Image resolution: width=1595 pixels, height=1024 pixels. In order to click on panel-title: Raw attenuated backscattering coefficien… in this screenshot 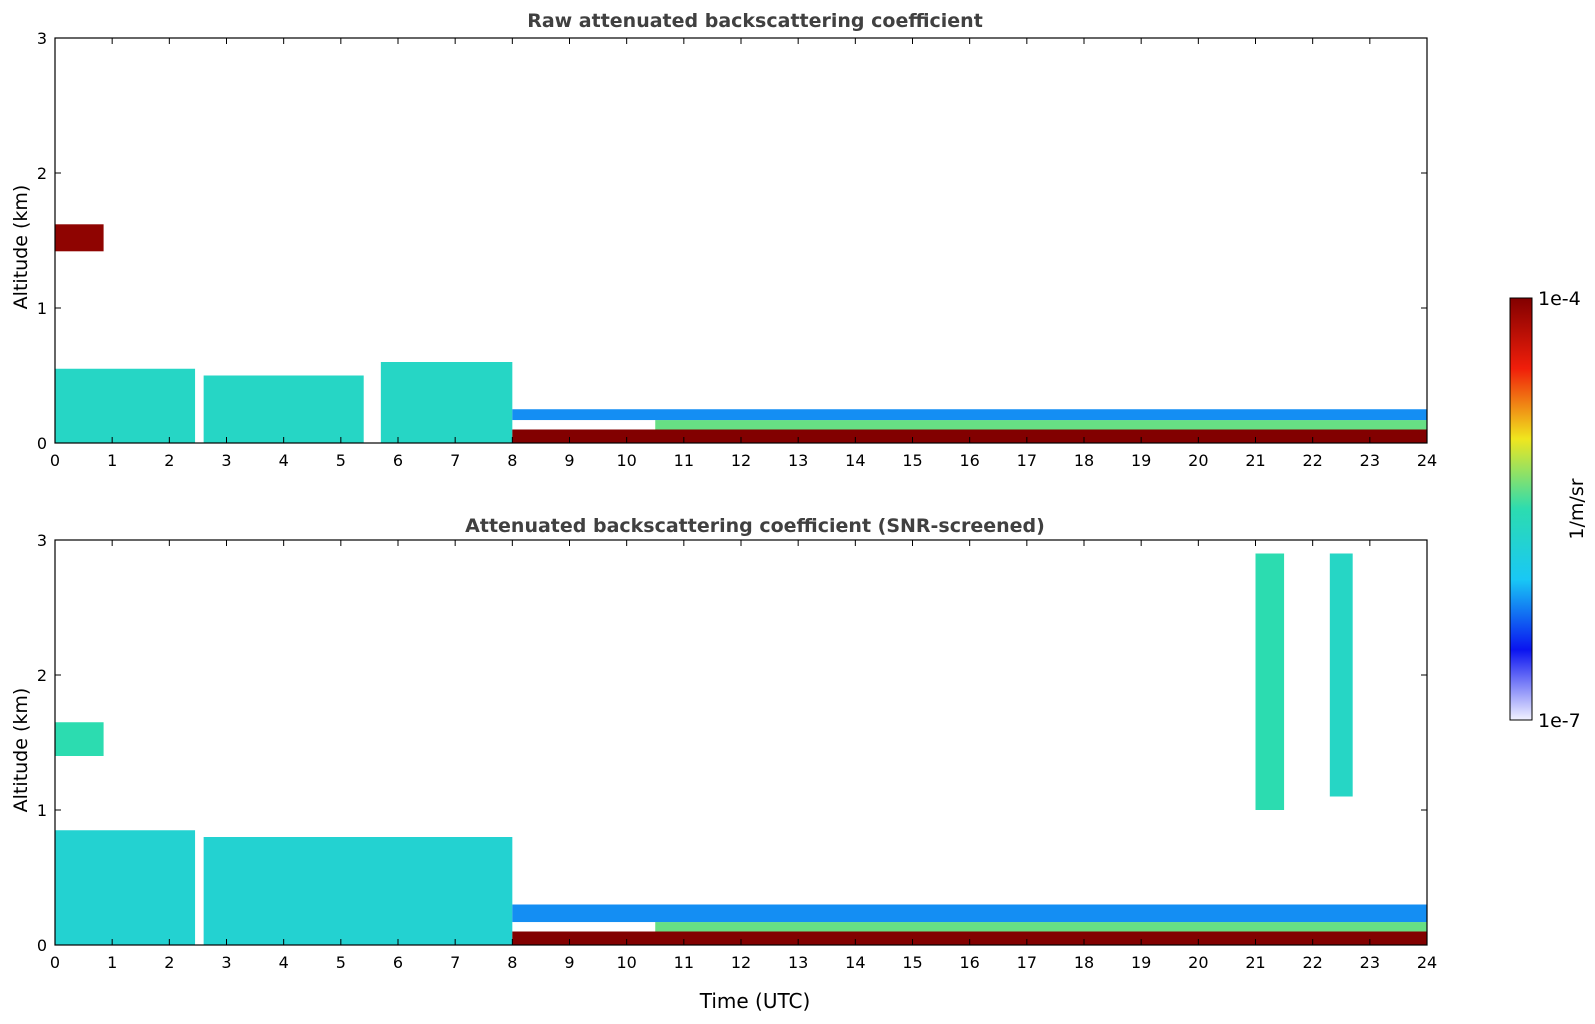, I will do `click(755, 21)`.